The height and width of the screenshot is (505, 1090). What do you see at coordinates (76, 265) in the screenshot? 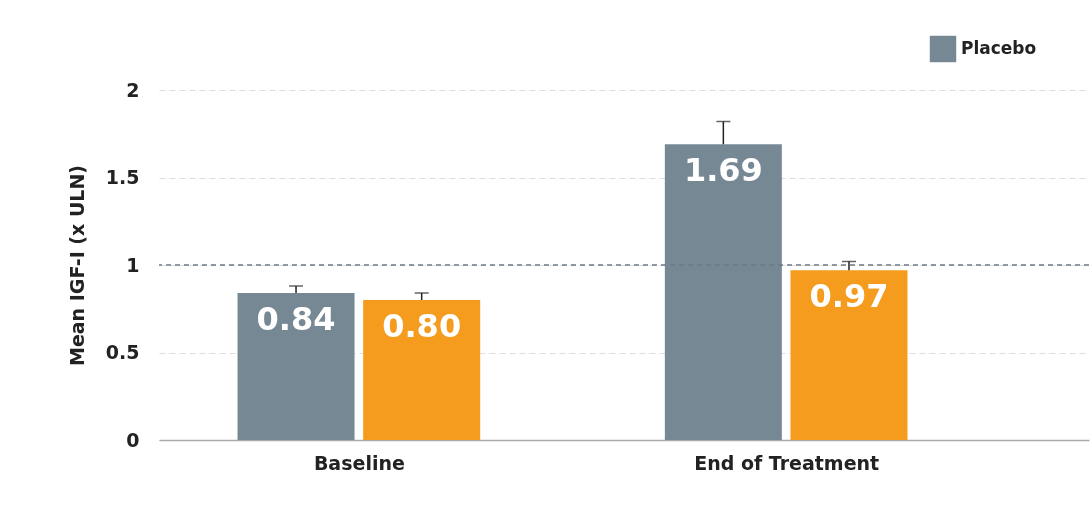
I see `y-axis-title: Mean IGF-I (x ULN)` at bounding box center [76, 265].